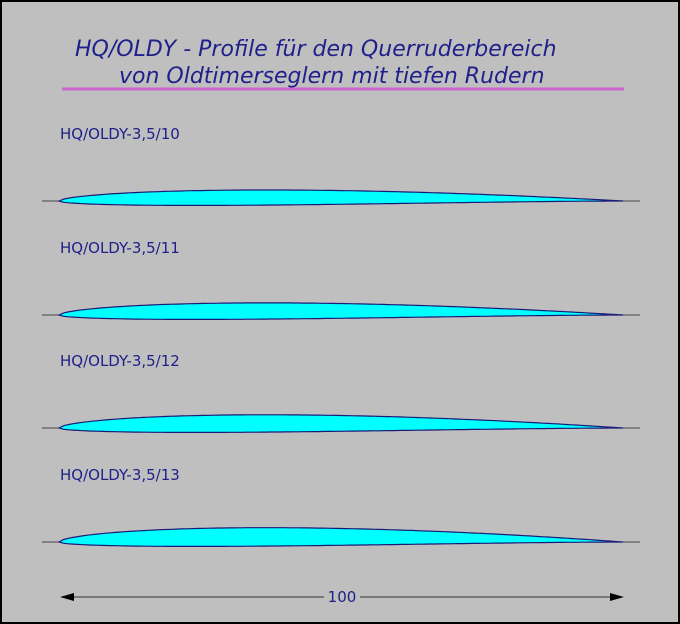 The height and width of the screenshot is (624, 680). What do you see at coordinates (120, 134) in the screenshot?
I see `profile-label: HQ/OLDY-3,5/10` at bounding box center [120, 134].